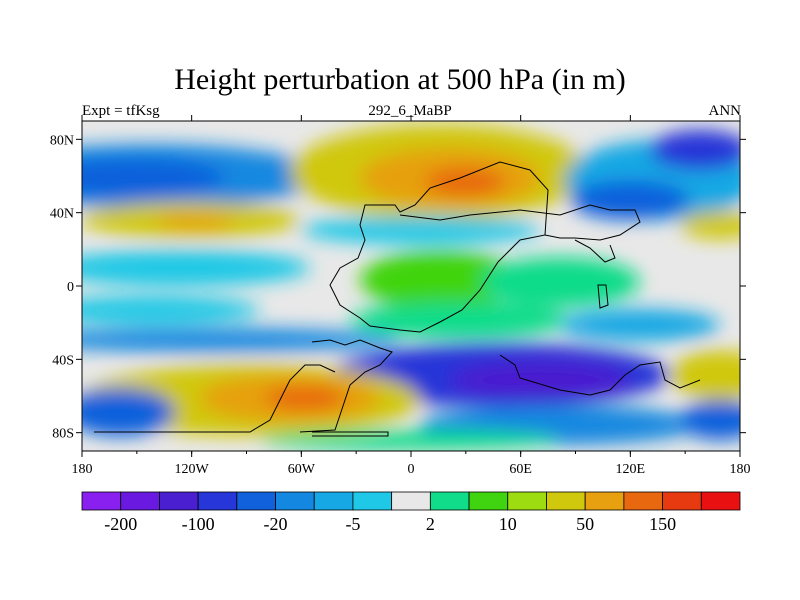  I want to click on x-tick-label: 60E, so click(520, 469).